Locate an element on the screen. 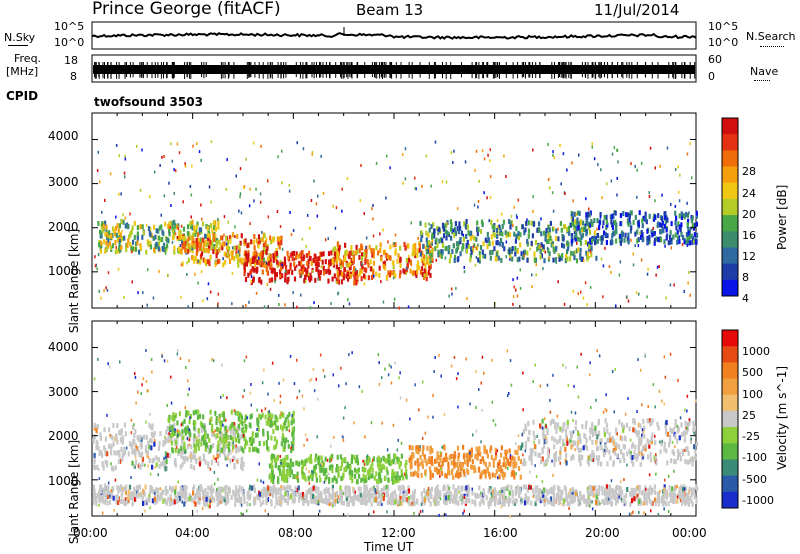 The width and height of the screenshot is (800, 554). freq-strip-frame is located at coordinates (394, 68).